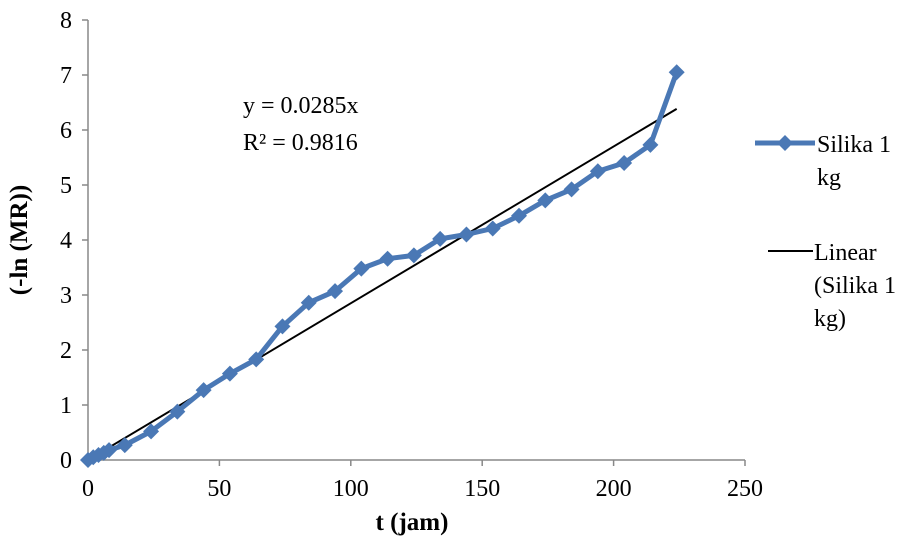 Image resolution: width=923 pixels, height=536 pixels. What do you see at coordinates (351, 489) in the screenshot?
I see `x-tick-label: 100` at bounding box center [351, 489].